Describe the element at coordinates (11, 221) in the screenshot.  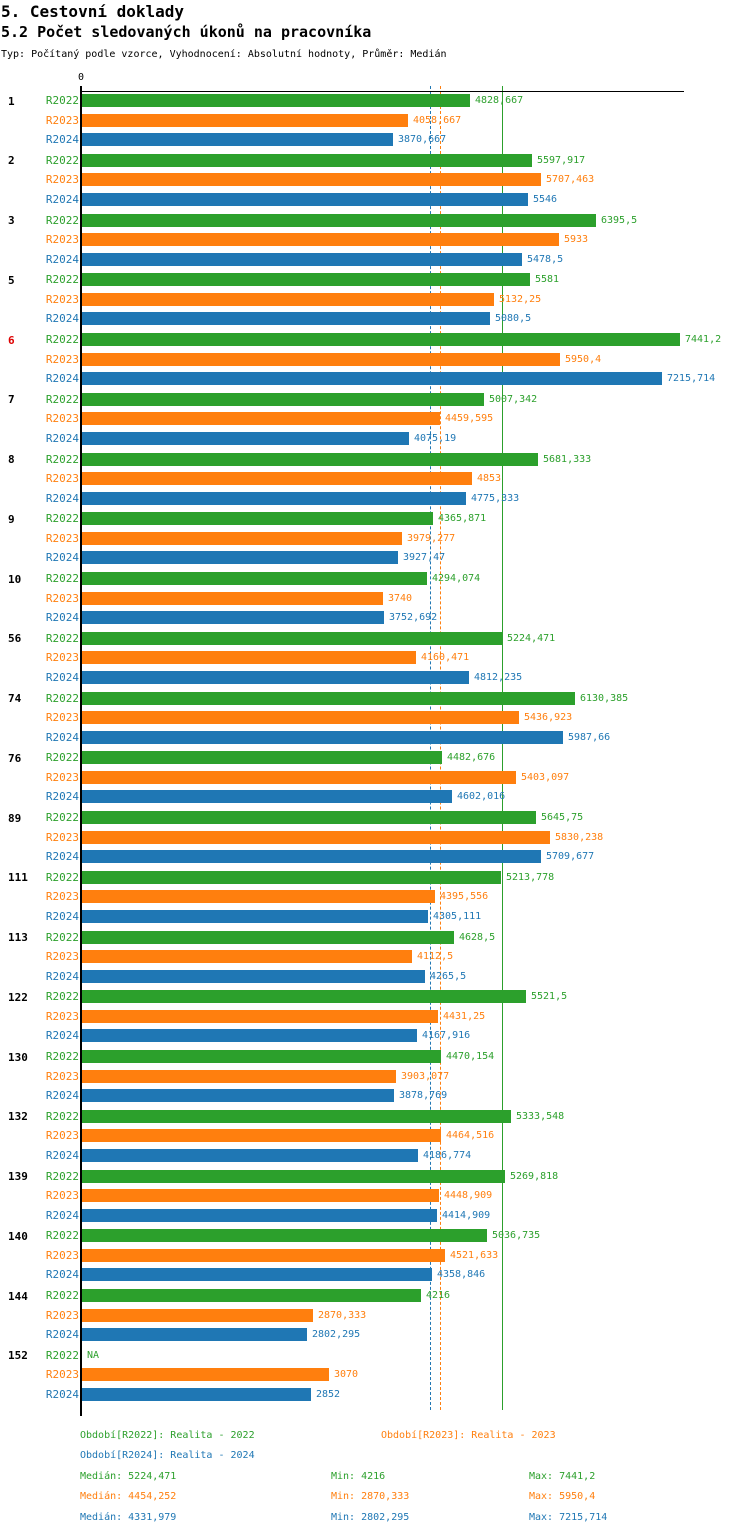
I see `category-label: 3` at that location.